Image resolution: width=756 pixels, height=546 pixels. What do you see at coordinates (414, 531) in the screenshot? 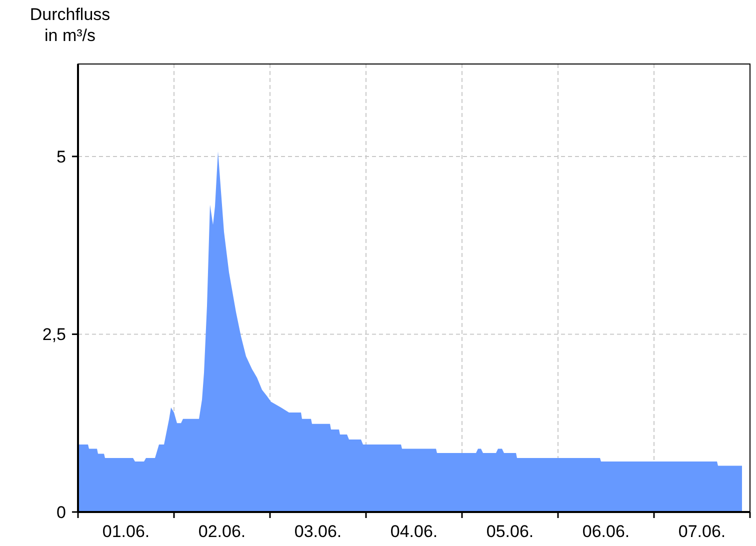
I see `x-tick-label: 04.06.` at bounding box center [414, 531].